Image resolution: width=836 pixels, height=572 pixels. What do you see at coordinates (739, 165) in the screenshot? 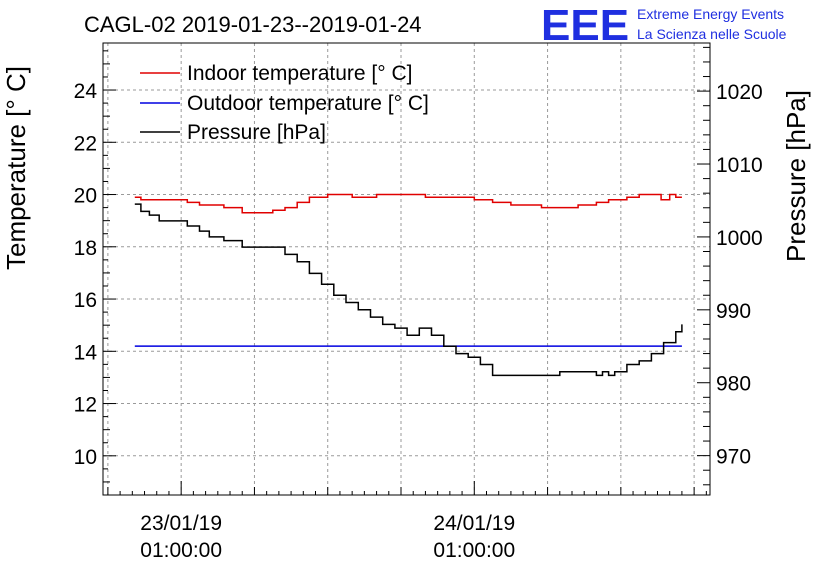
I see `y2-tick-label: 1010` at bounding box center [739, 165].